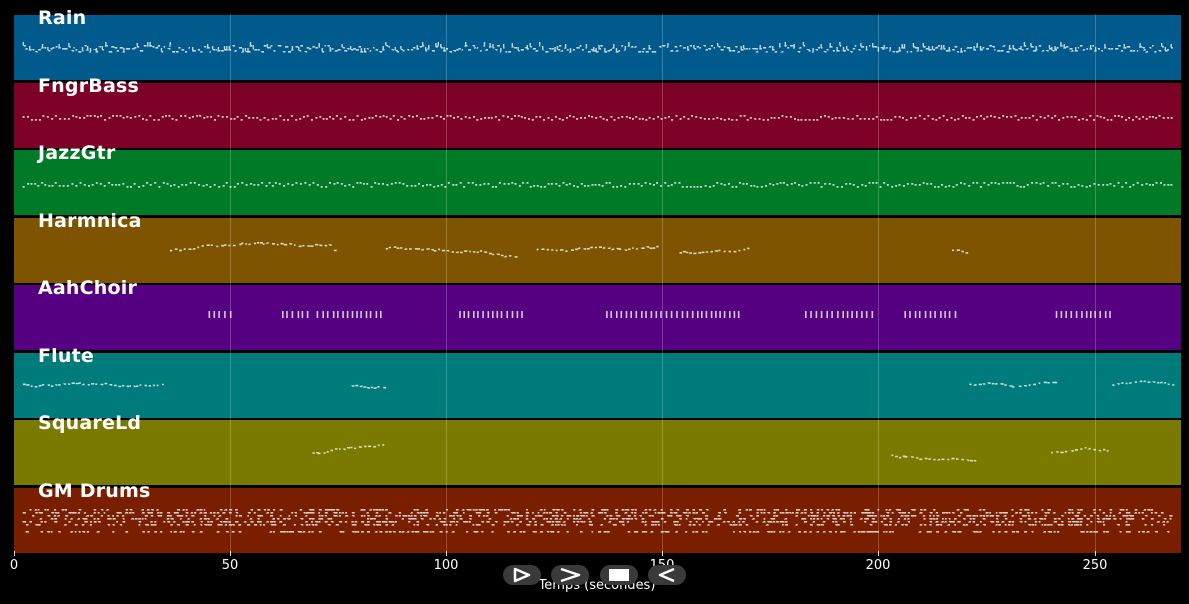  What do you see at coordinates (77, 153) in the screenshot?
I see `track-label: JazzGtr` at bounding box center [77, 153].